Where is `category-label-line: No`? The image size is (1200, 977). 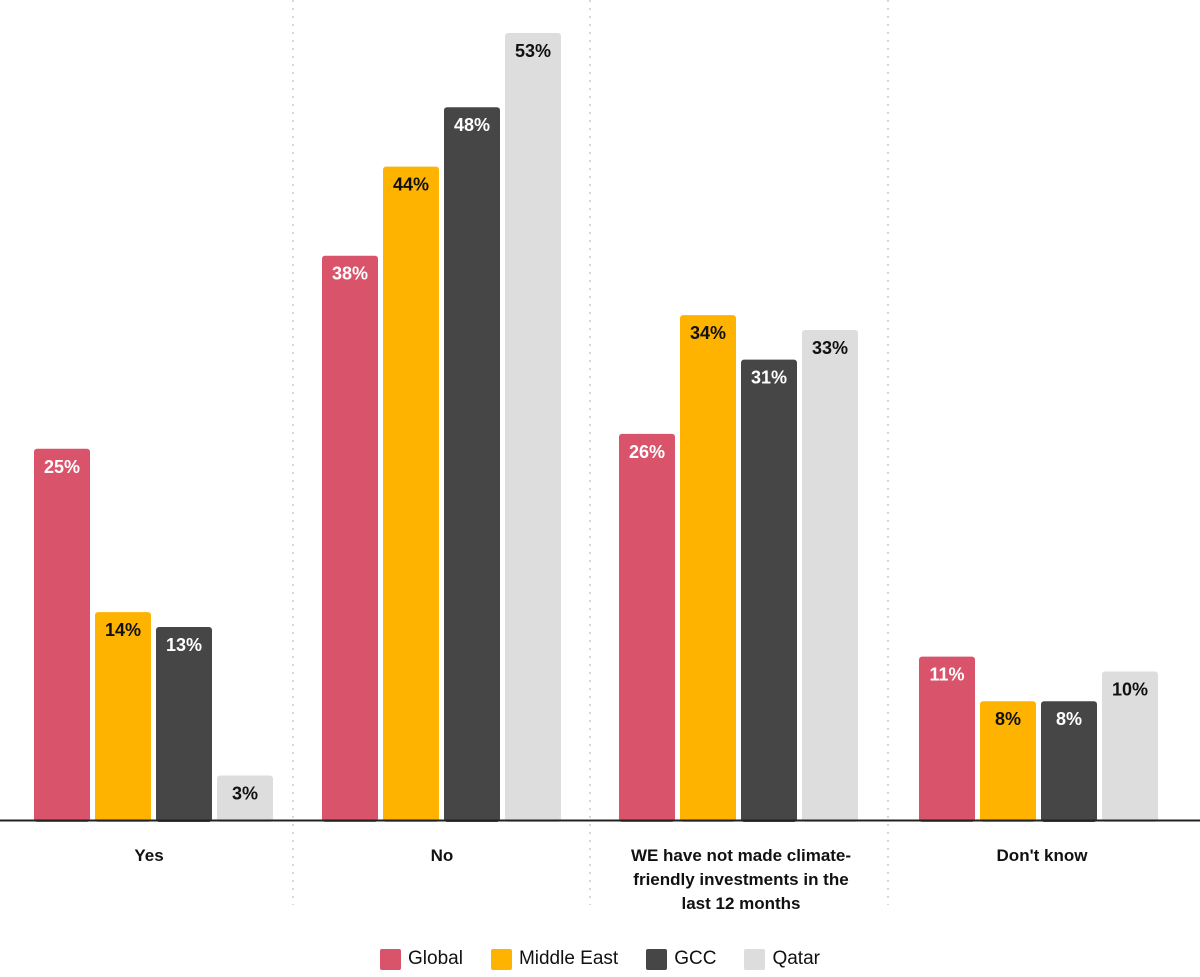
category-label-line: No is located at coordinates (442, 855).